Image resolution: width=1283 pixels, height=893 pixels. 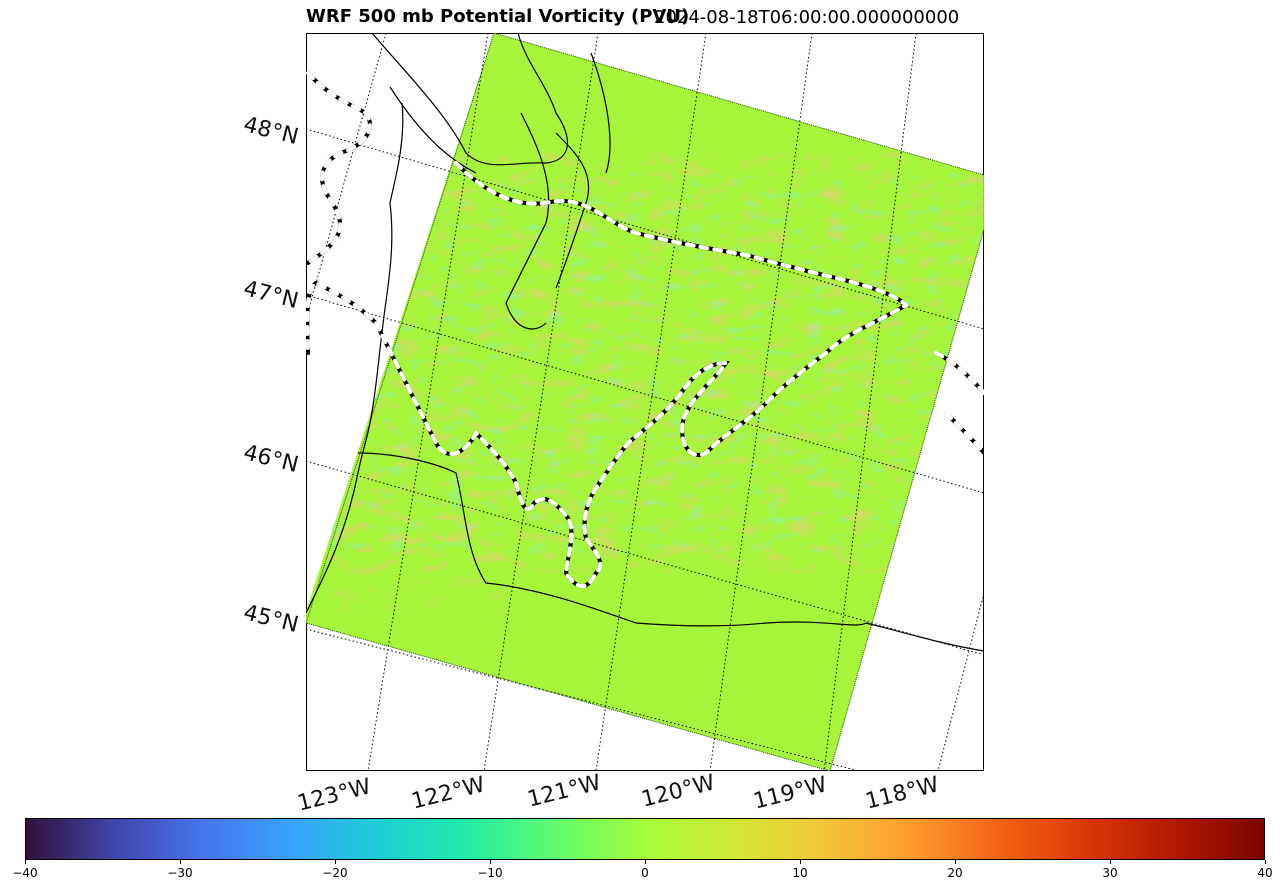 I want to click on lat-label-48: 48°N, so click(x=270, y=131).